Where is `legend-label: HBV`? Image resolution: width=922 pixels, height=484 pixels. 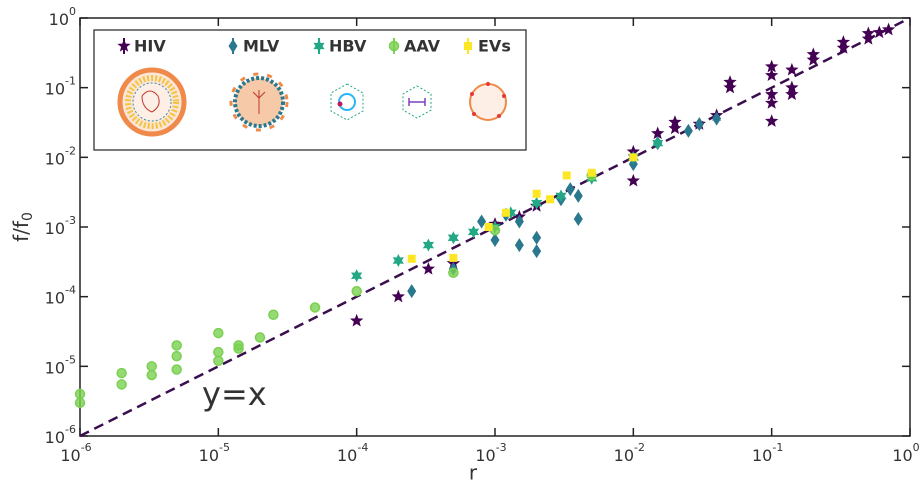 legend-label: HBV is located at coordinates (348, 46).